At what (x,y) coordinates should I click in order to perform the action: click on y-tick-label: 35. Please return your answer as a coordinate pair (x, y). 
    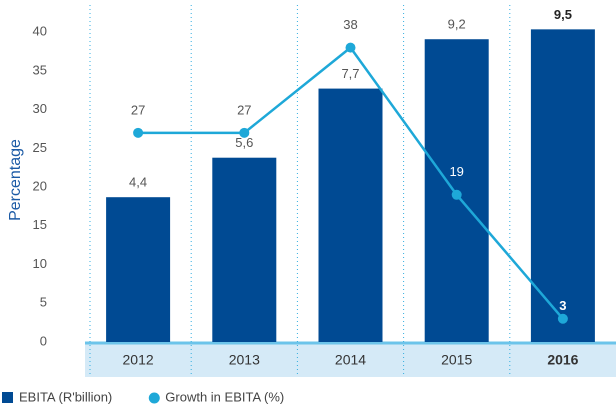
    Looking at the image, I should click on (40, 69).